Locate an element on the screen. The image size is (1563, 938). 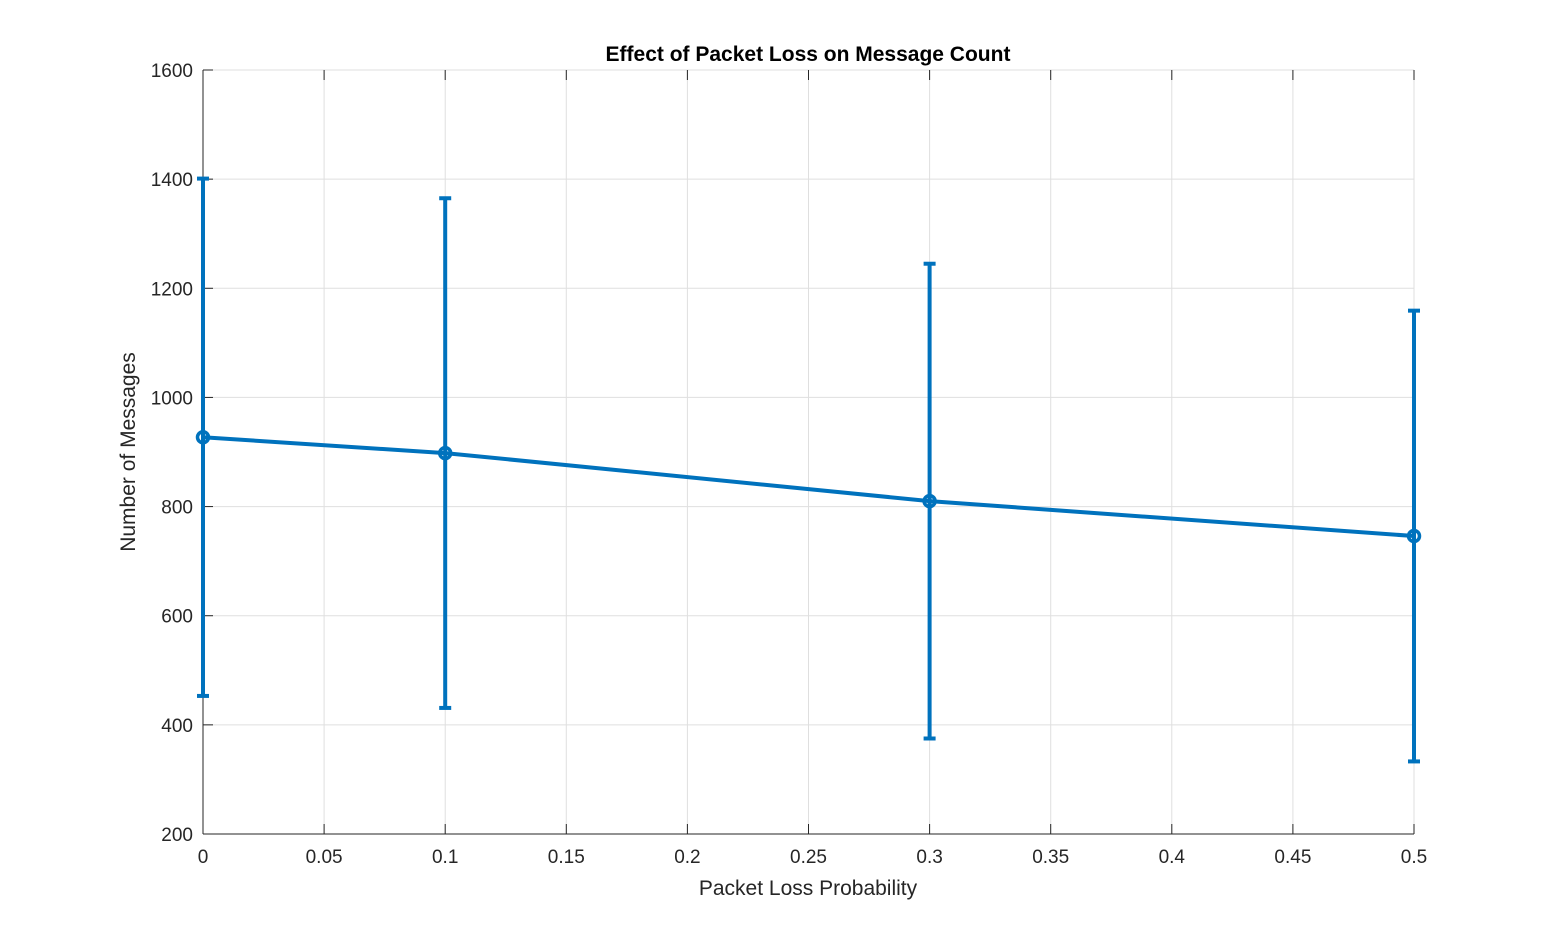
x-tick-label: 0.15 is located at coordinates (566, 857).